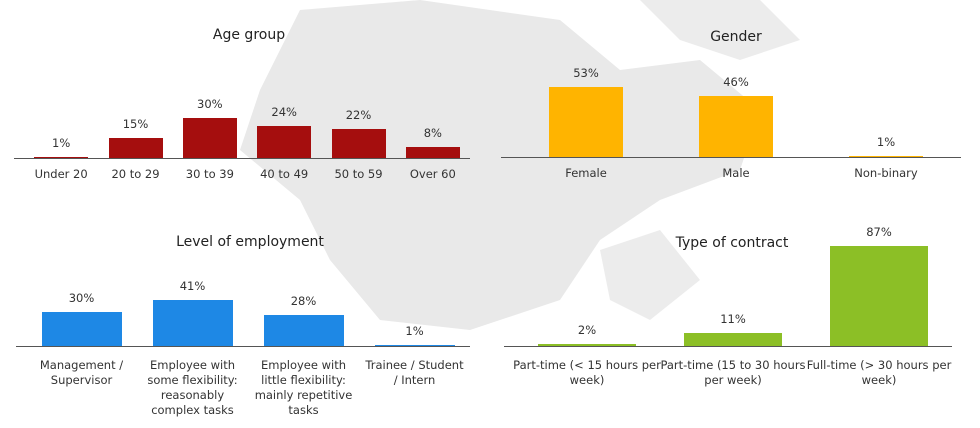 The height and width of the screenshot is (428, 980). Describe the element at coordinates (209, 174) in the screenshot. I see `category-label: 30 to 39` at that location.